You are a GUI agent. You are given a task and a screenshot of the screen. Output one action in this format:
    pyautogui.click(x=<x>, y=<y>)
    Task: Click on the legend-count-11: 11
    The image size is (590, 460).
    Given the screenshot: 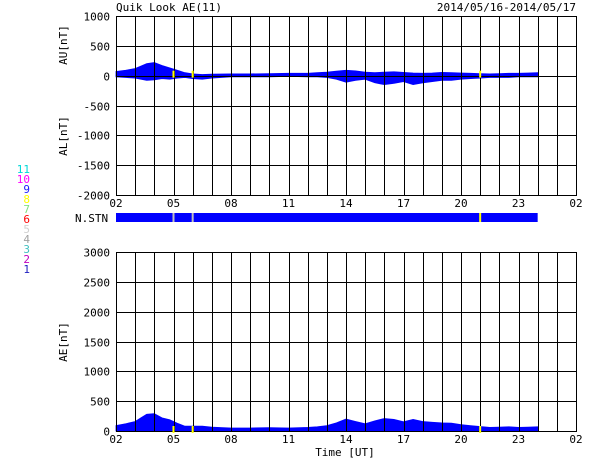 What is the action you would take?
    pyautogui.click(x=23, y=169)
    